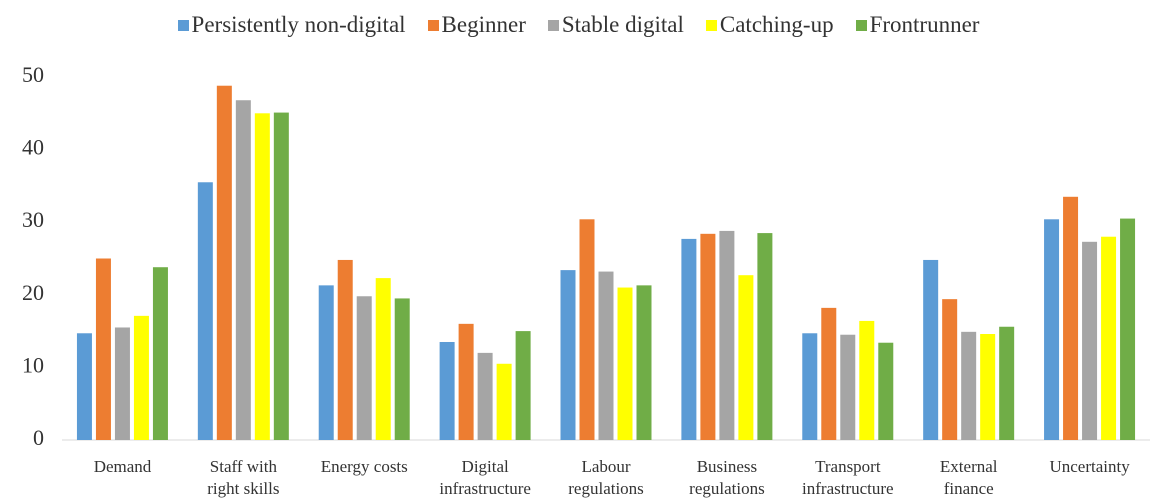 The height and width of the screenshot is (500, 1157). What do you see at coordinates (122, 466) in the screenshot?
I see `x-tick-label: Demand` at bounding box center [122, 466].